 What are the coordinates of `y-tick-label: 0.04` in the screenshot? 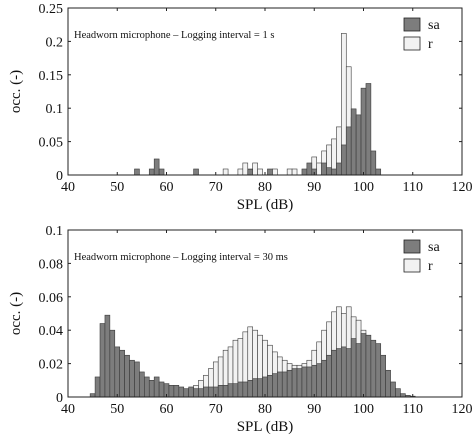 It's located at (51, 331).